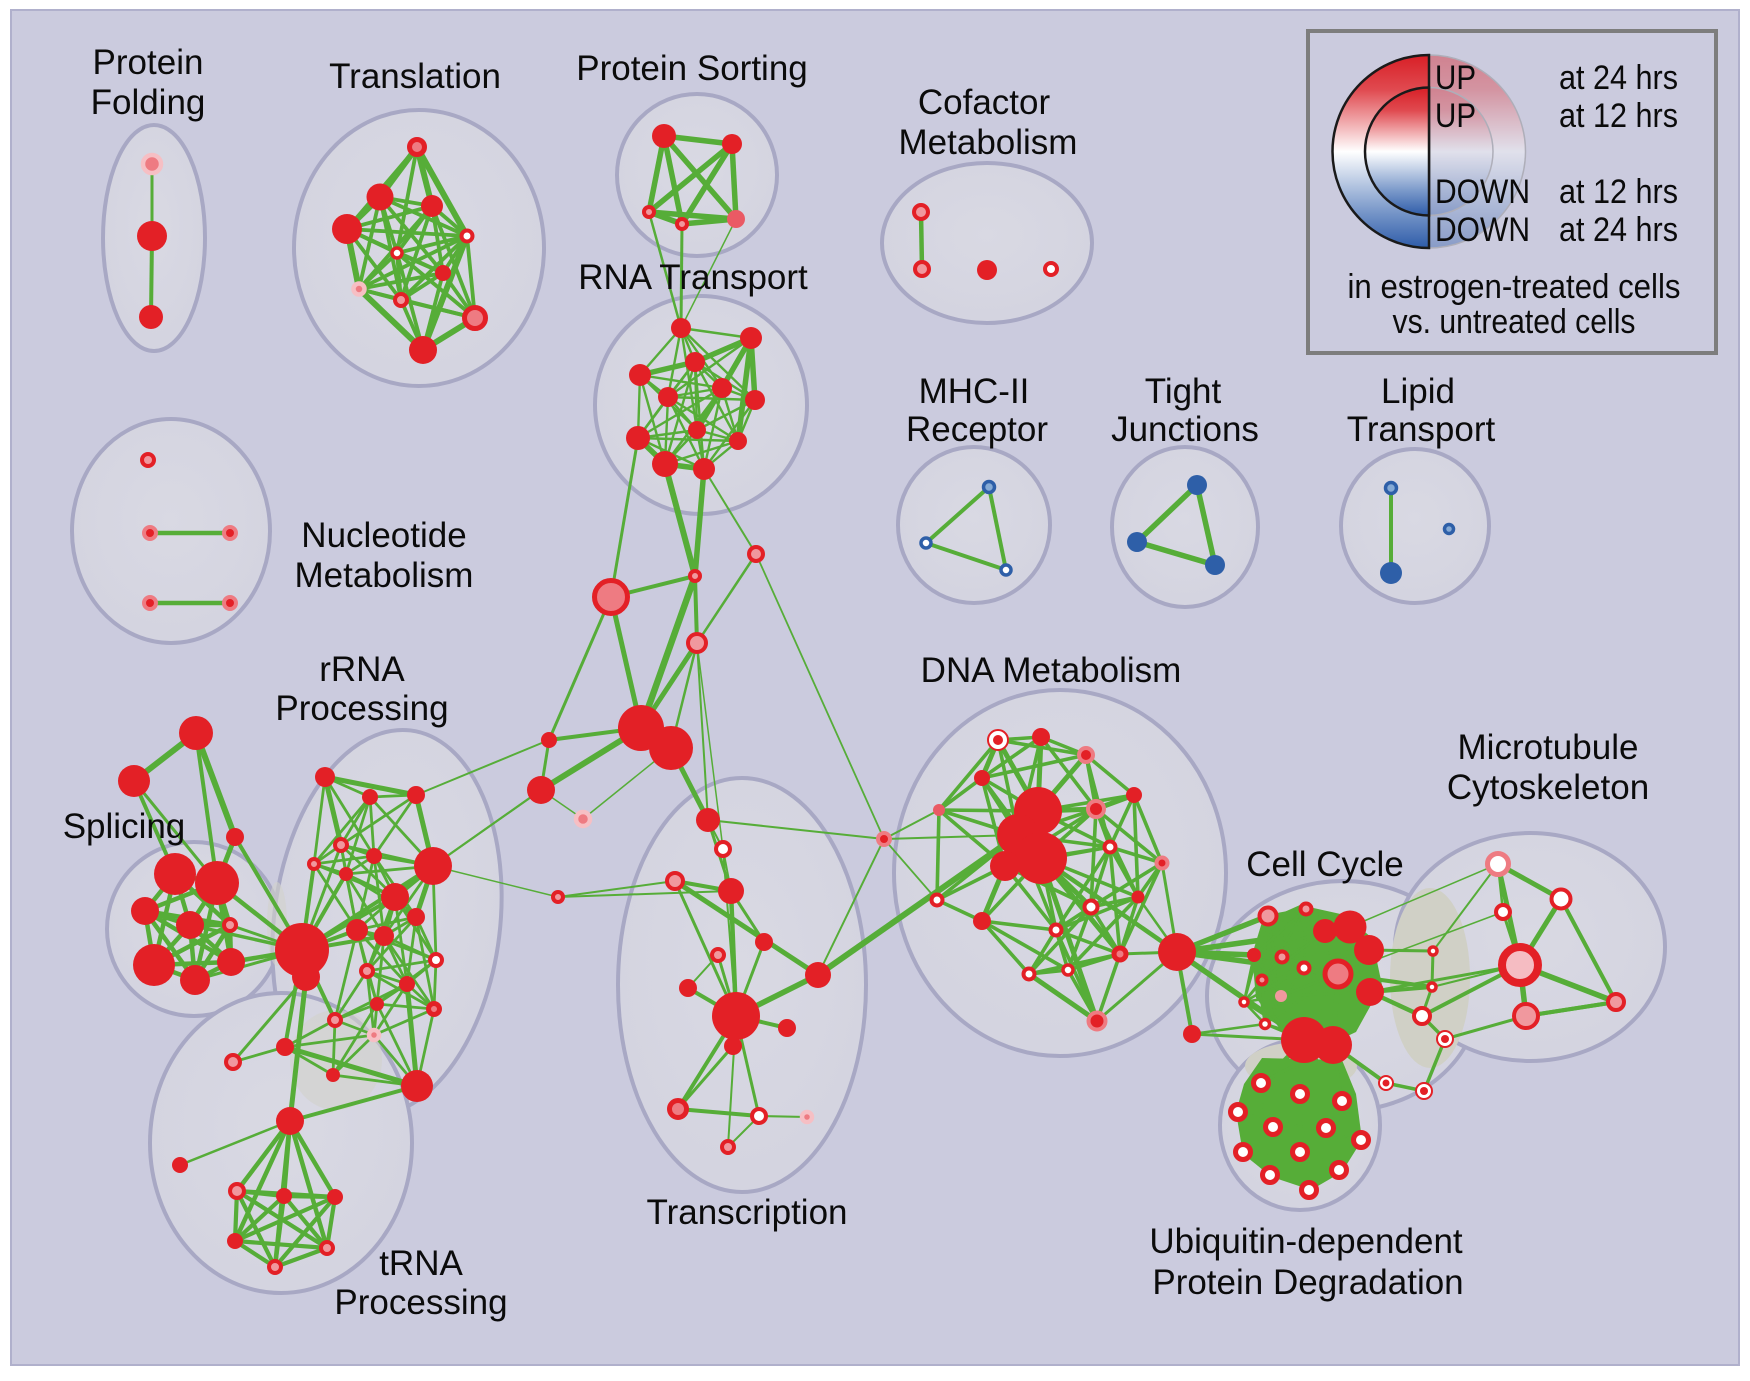  I want to click on svg-text: Translation, so click(415, 76).